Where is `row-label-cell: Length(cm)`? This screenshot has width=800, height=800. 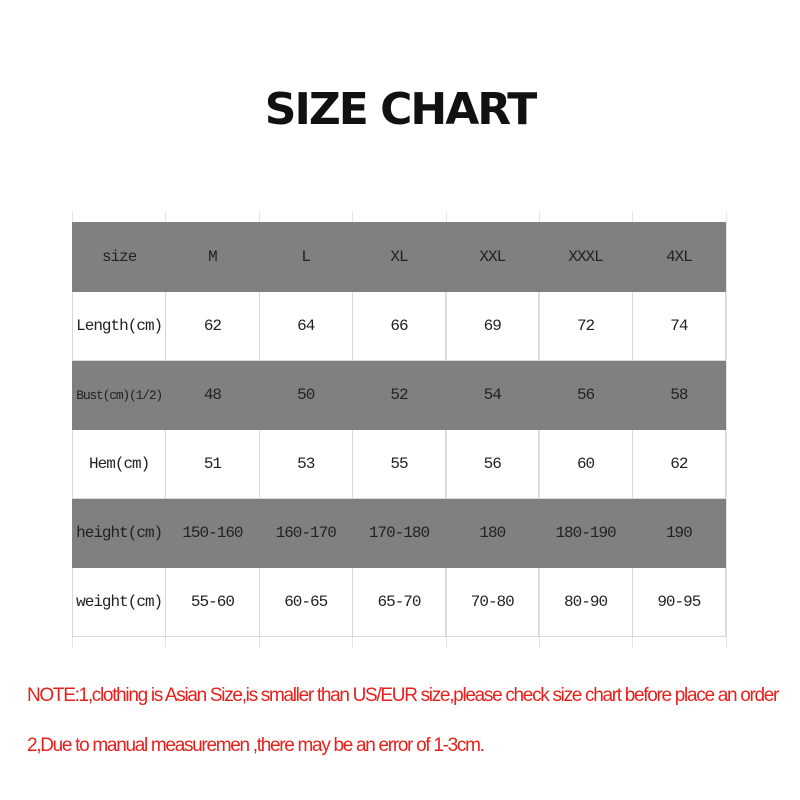
row-label-cell: Length(cm) is located at coordinates (119, 326).